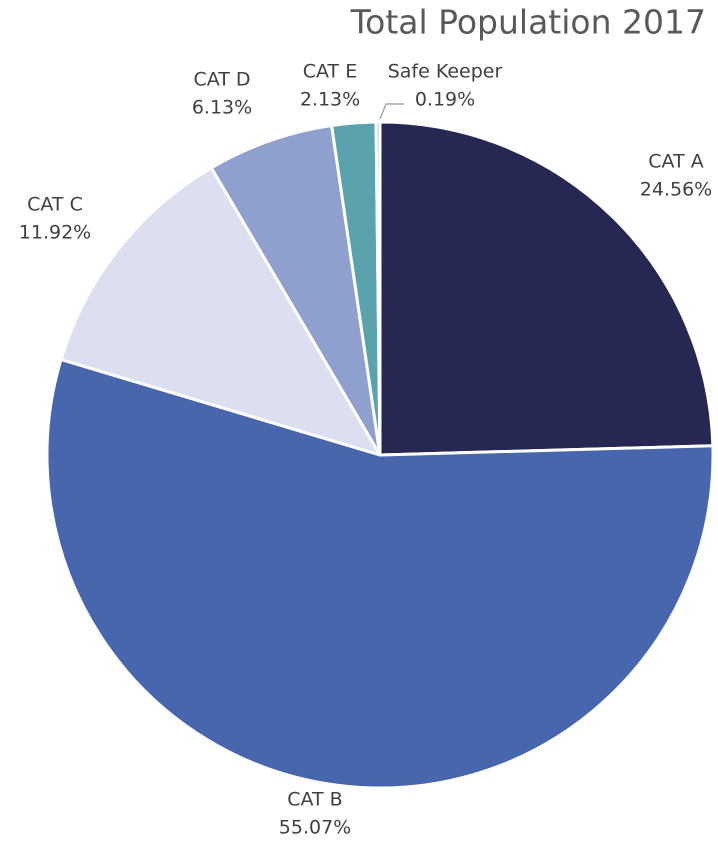 The image size is (718, 859). Describe the element at coordinates (314, 800) in the screenshot. I see `category-label: CAT B` at that location.